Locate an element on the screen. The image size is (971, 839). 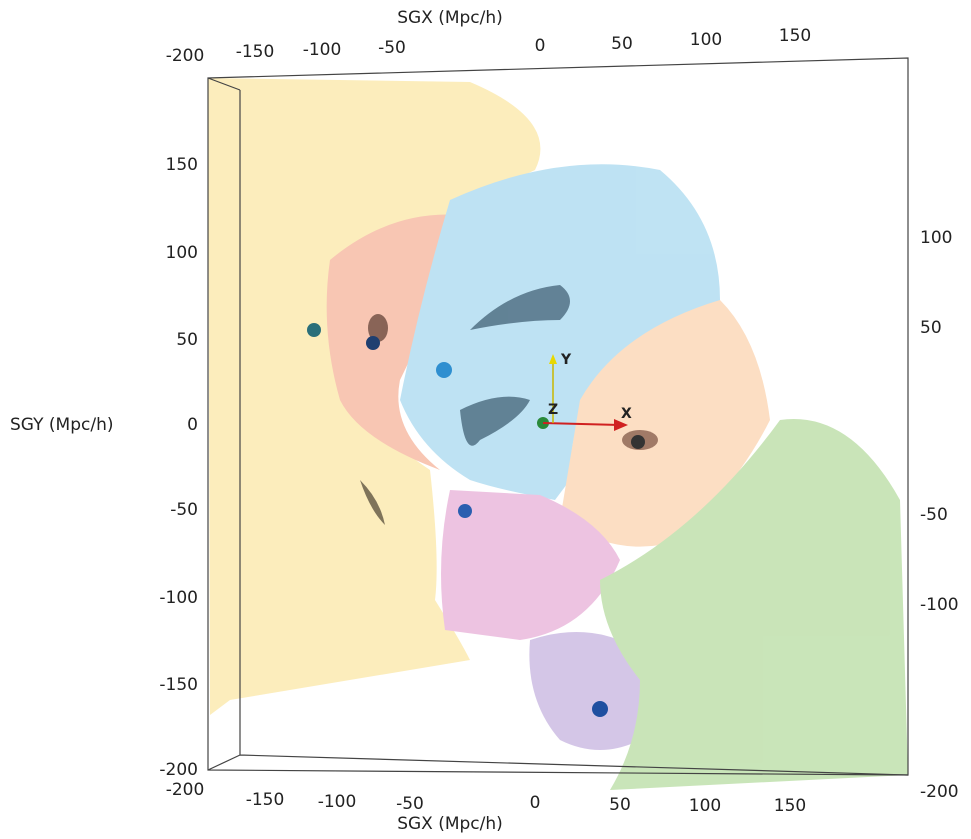
top-axis-title: SGX (Mpc/h) is located at coordinates (450, 18).